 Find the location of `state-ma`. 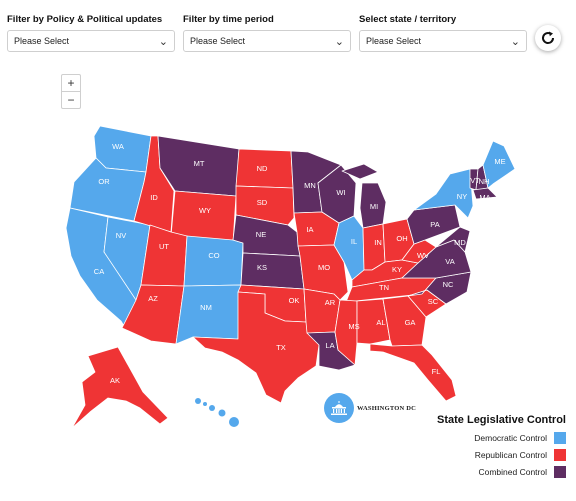

state-ma is located at coordinates (485, 193).